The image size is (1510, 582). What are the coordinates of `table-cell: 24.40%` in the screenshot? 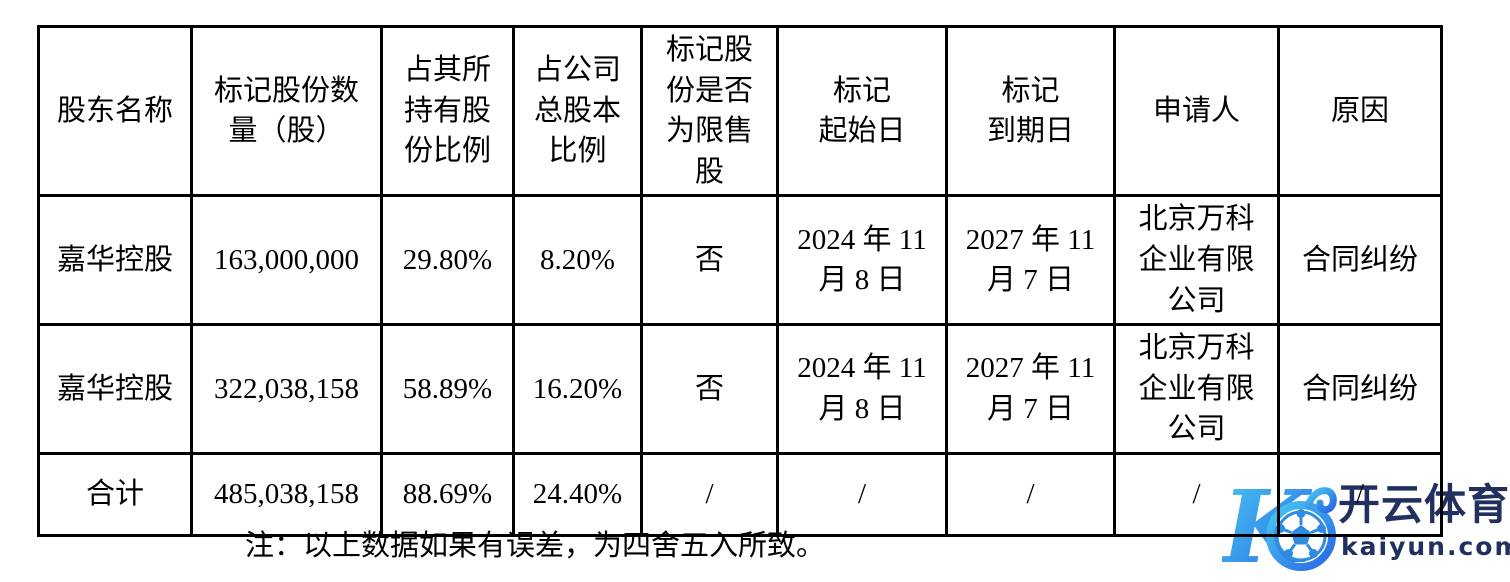 It's located at (577, 494).